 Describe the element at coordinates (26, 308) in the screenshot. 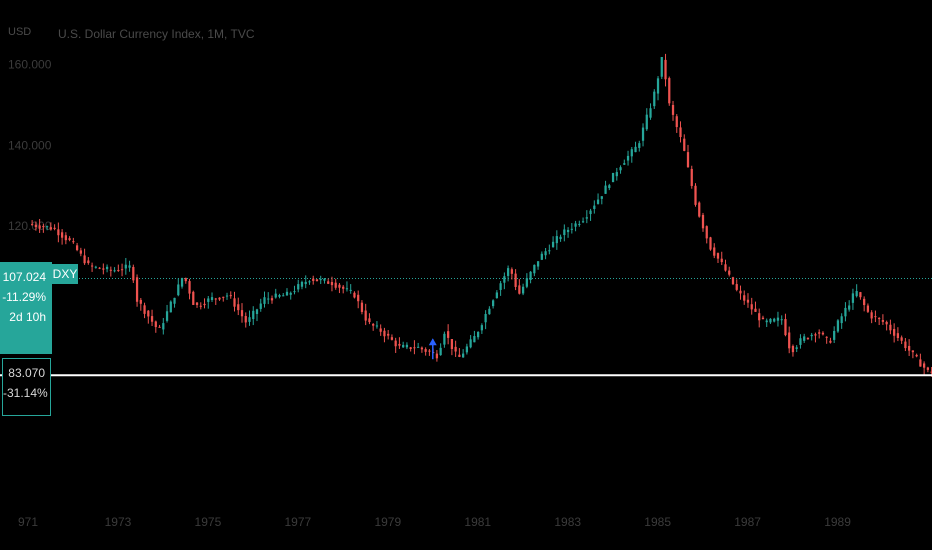

I see `price-tag: 107.024 -11.29% 2d 10h` at that location.